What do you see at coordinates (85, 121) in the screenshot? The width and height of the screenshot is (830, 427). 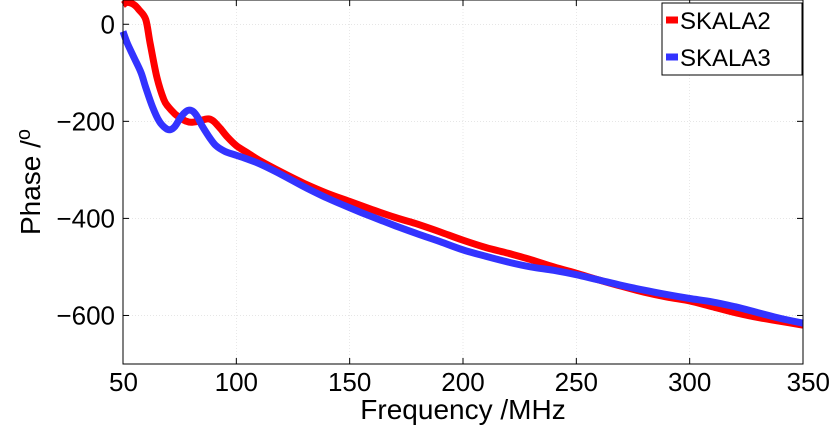 I see `y-tick-label: −200` at bounding box center [85, 121].